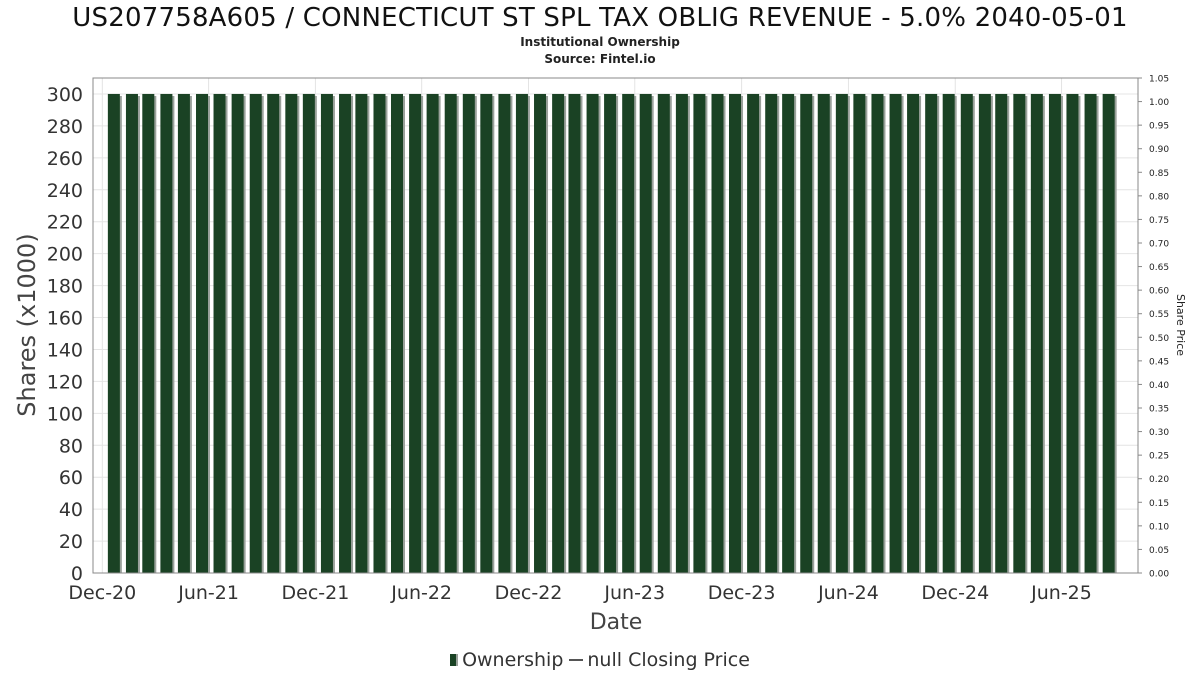  Describe the element at coordinates (65, 191) in the screenshot. I see `y-tick-label: 240` at that location.